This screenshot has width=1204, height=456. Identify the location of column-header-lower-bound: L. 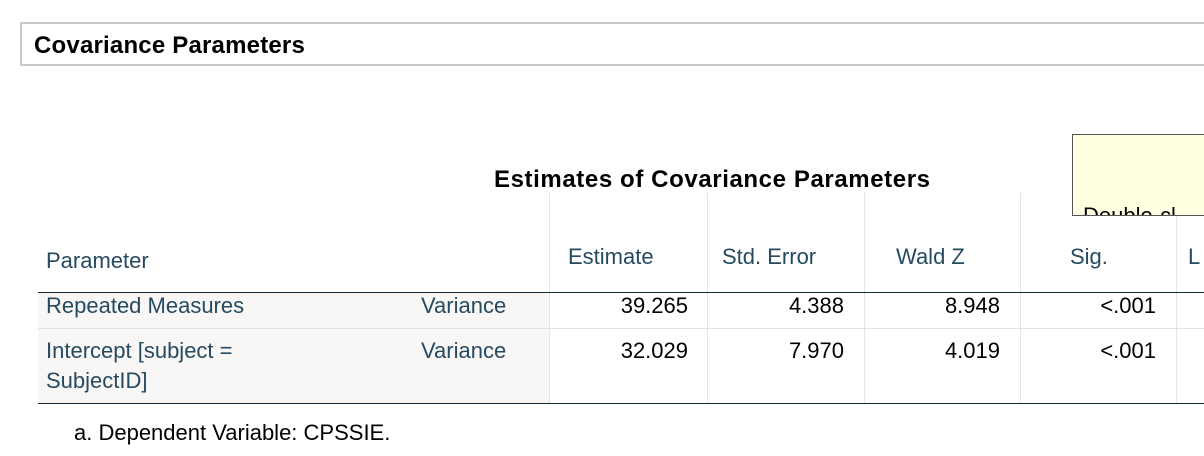
(1194, 256).